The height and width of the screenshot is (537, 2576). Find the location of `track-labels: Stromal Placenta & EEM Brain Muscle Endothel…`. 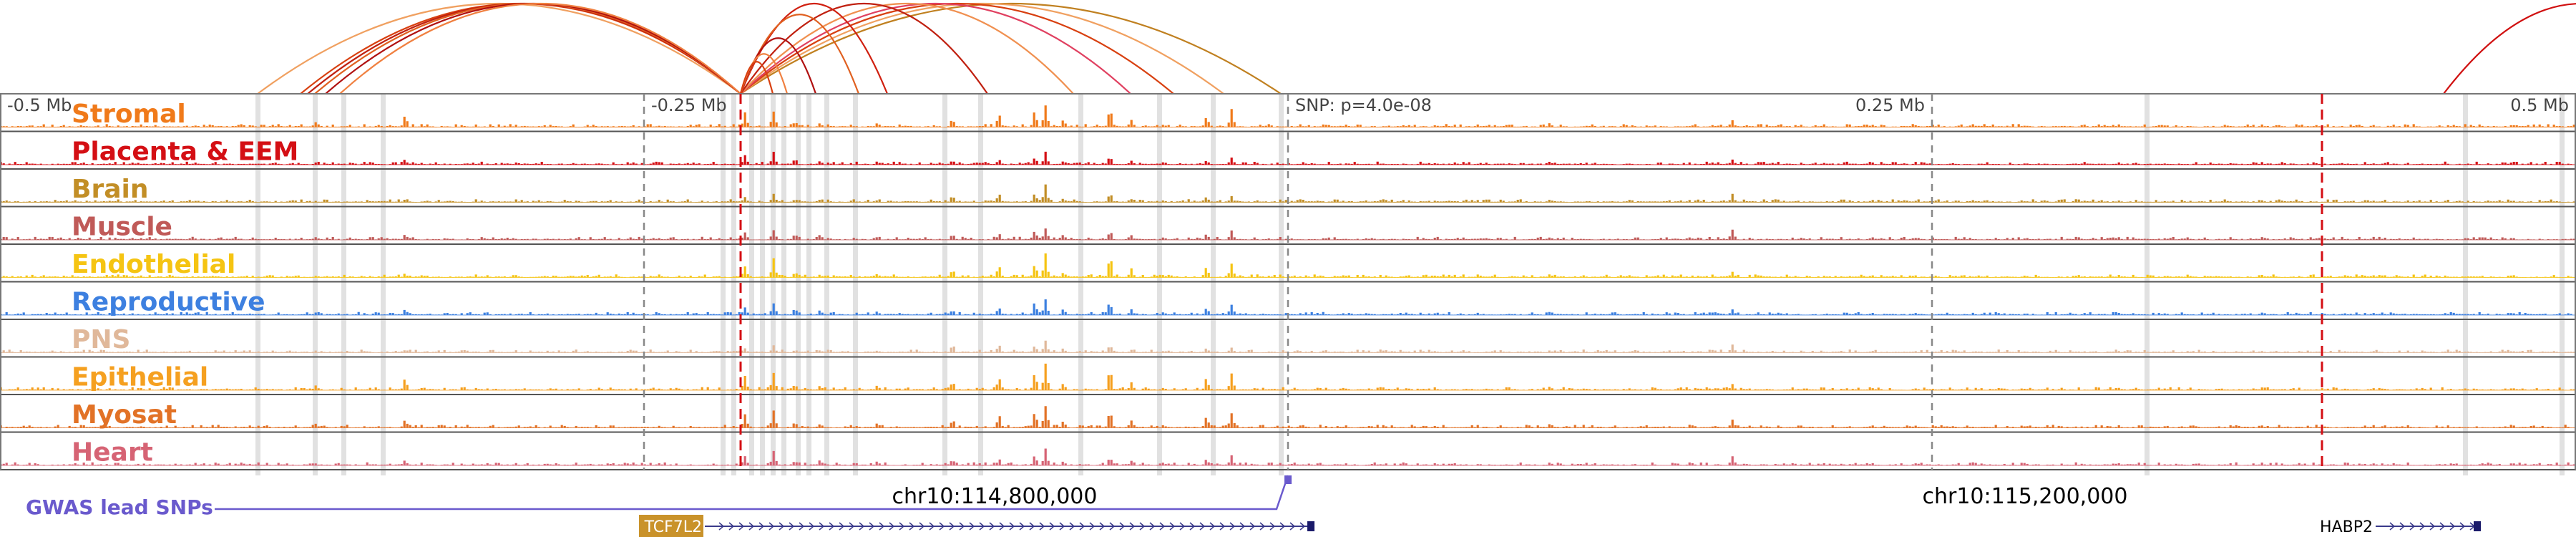

track-labels: Stromal Placenta & EEM Brain Muscle Endothel… is located at coordinates (185, 284).